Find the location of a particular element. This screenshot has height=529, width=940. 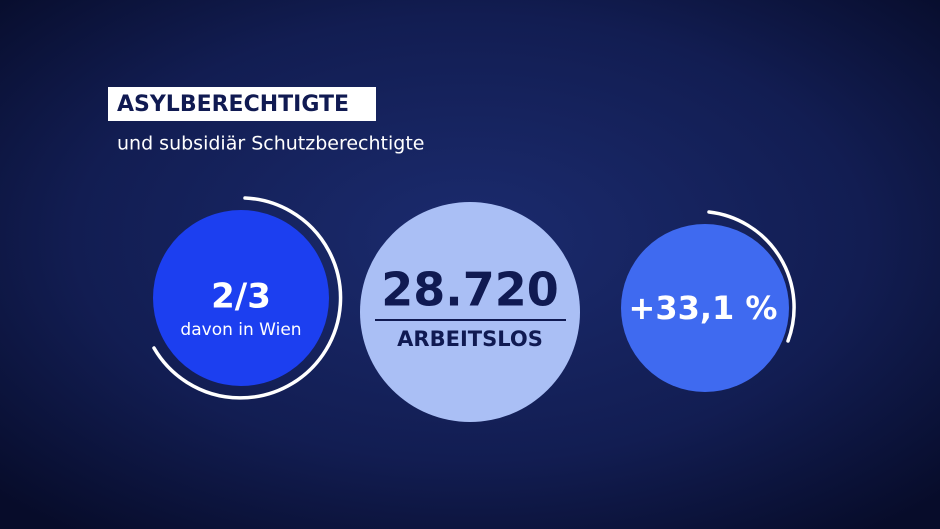

stat-label: davon in Wien is located at coordinates (240, 330).